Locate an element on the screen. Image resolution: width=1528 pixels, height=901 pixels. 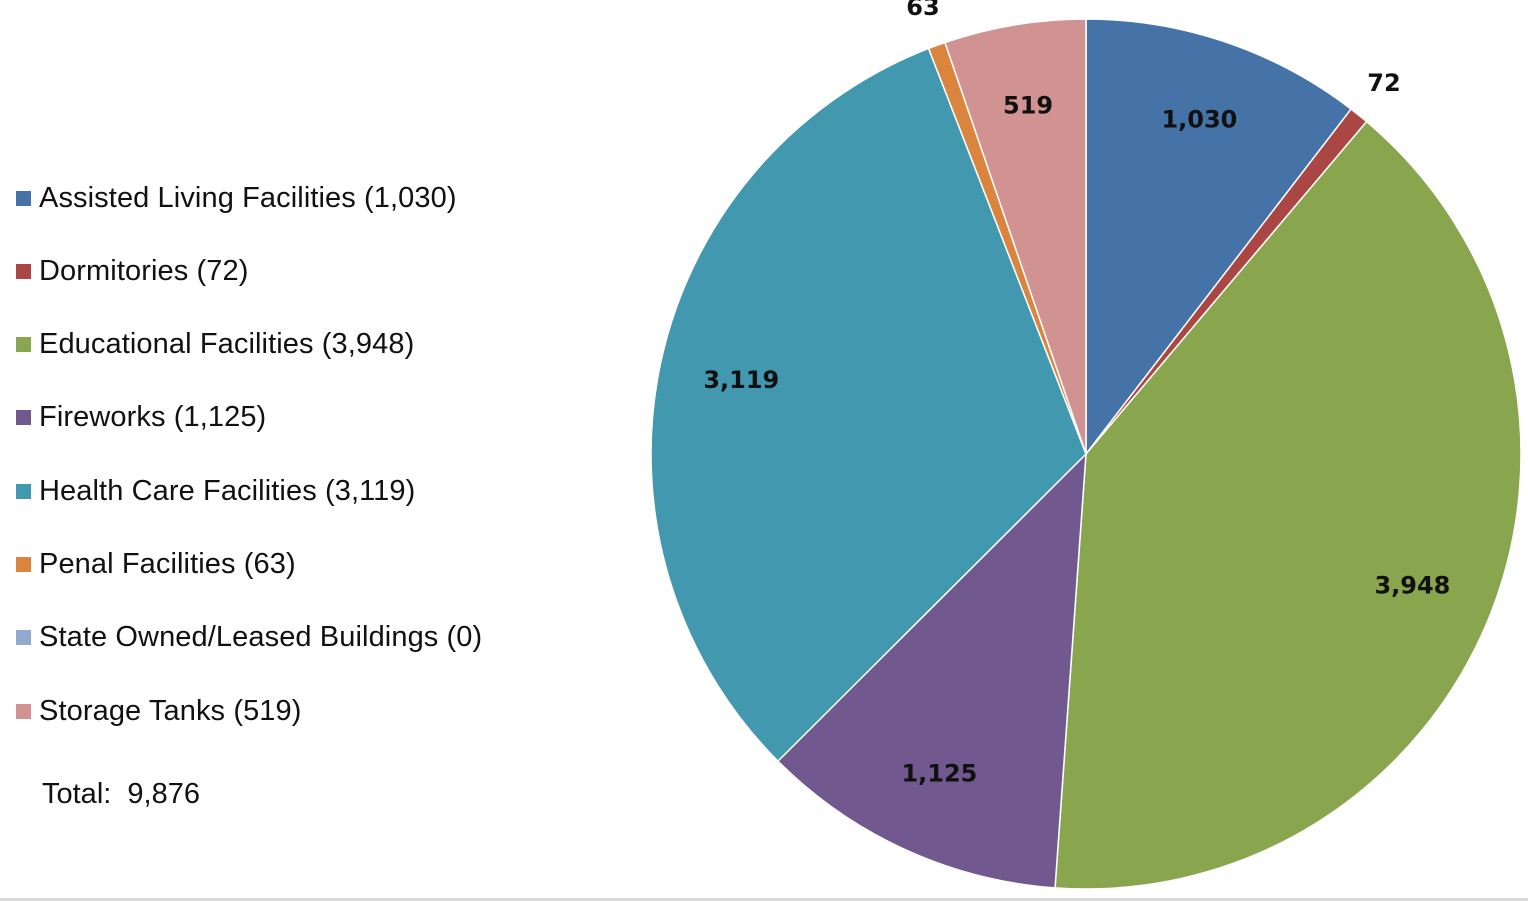
legend-item: Educational Facilities (3,948) is located at coordinates (215, 345).